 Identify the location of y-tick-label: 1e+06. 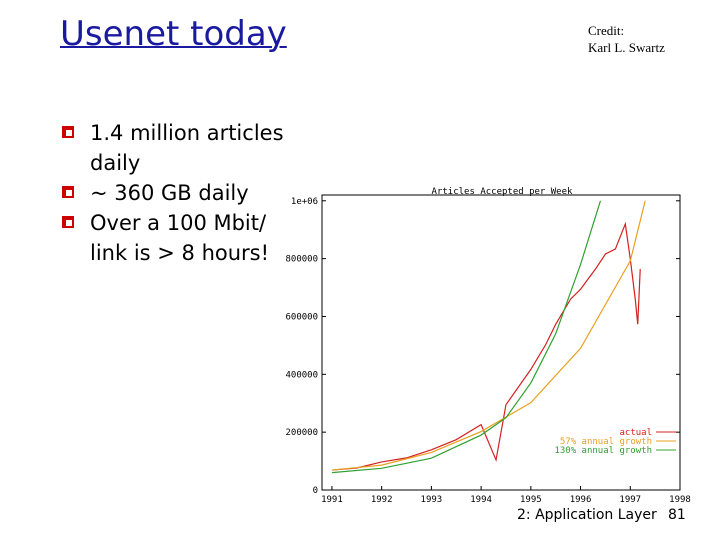
(304, 202).